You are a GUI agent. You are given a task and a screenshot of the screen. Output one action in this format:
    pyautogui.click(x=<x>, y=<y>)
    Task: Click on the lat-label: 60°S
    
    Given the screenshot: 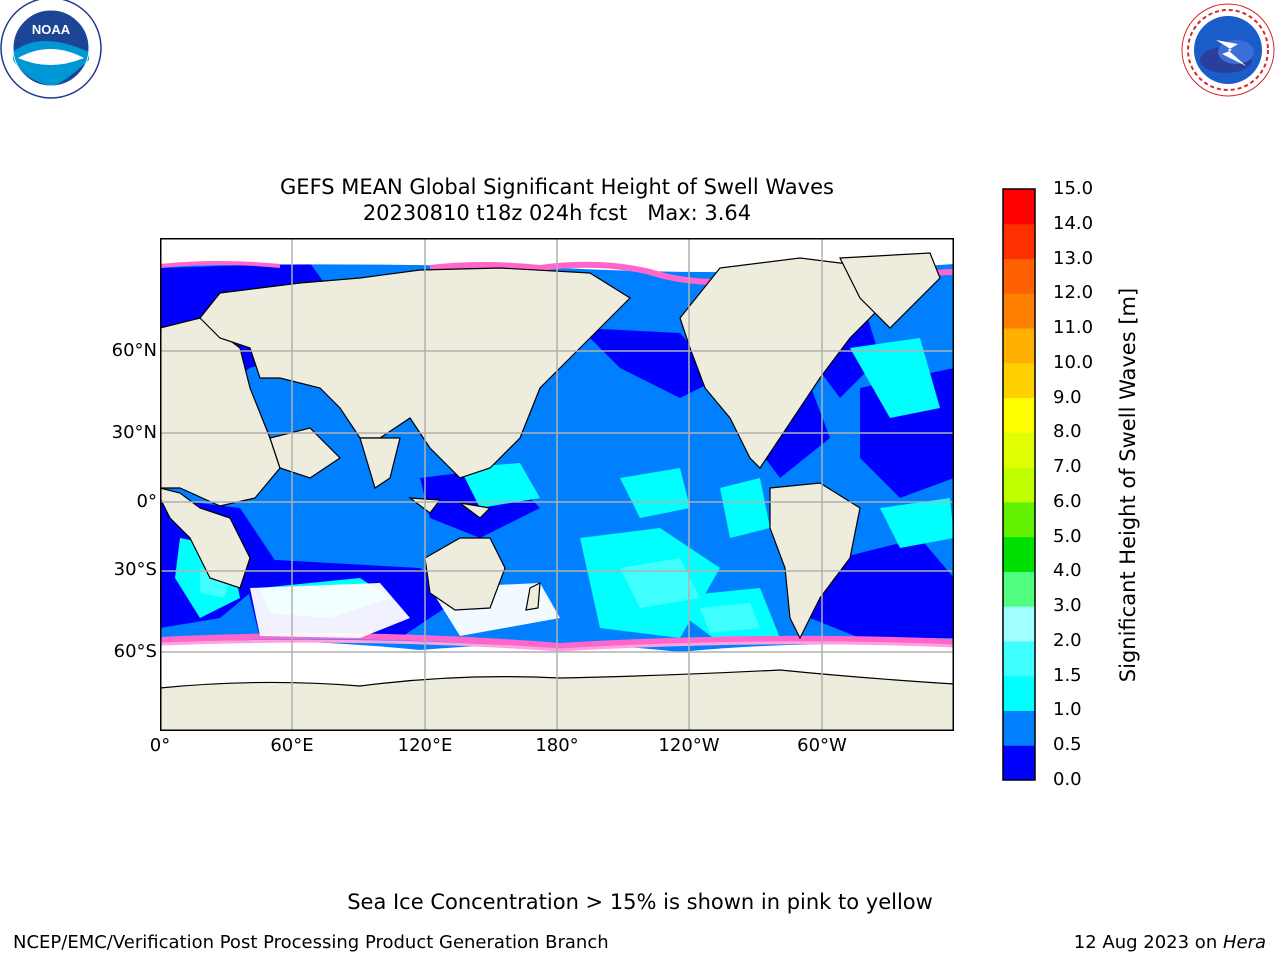 What is the action you would take?
    pyautogui.click(x=135, y=651)
    